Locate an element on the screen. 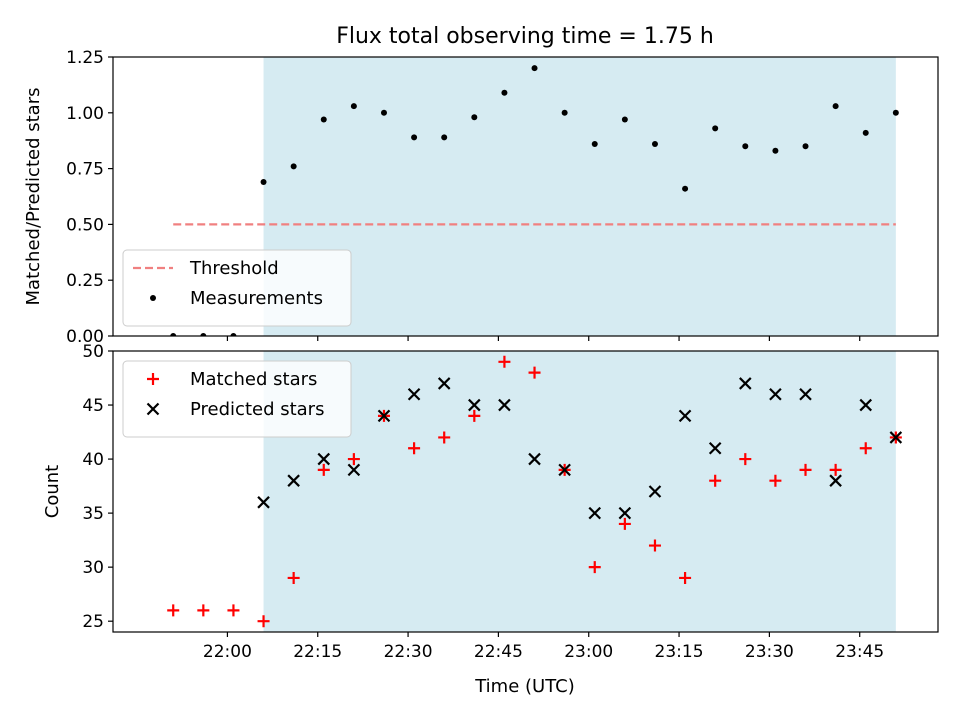 This screenshot has width=960, height=720. y-tick-label: 40 is located at coordinates (93, 460).